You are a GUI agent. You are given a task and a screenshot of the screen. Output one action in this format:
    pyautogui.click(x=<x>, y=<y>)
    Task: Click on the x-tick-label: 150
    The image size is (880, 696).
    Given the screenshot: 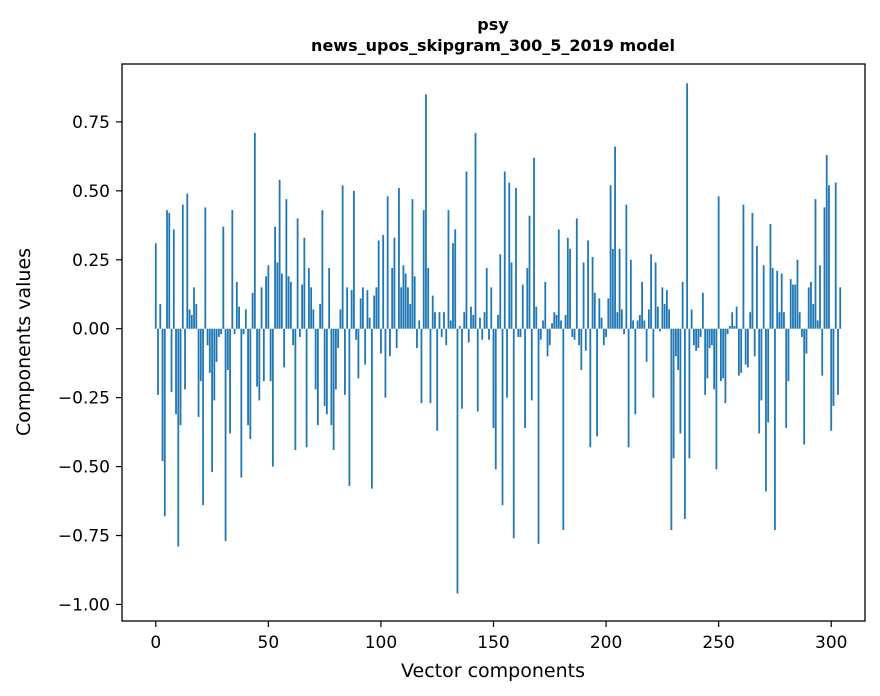 What is the action you would take?
    pyautogui.click(x=493, y=643)
    